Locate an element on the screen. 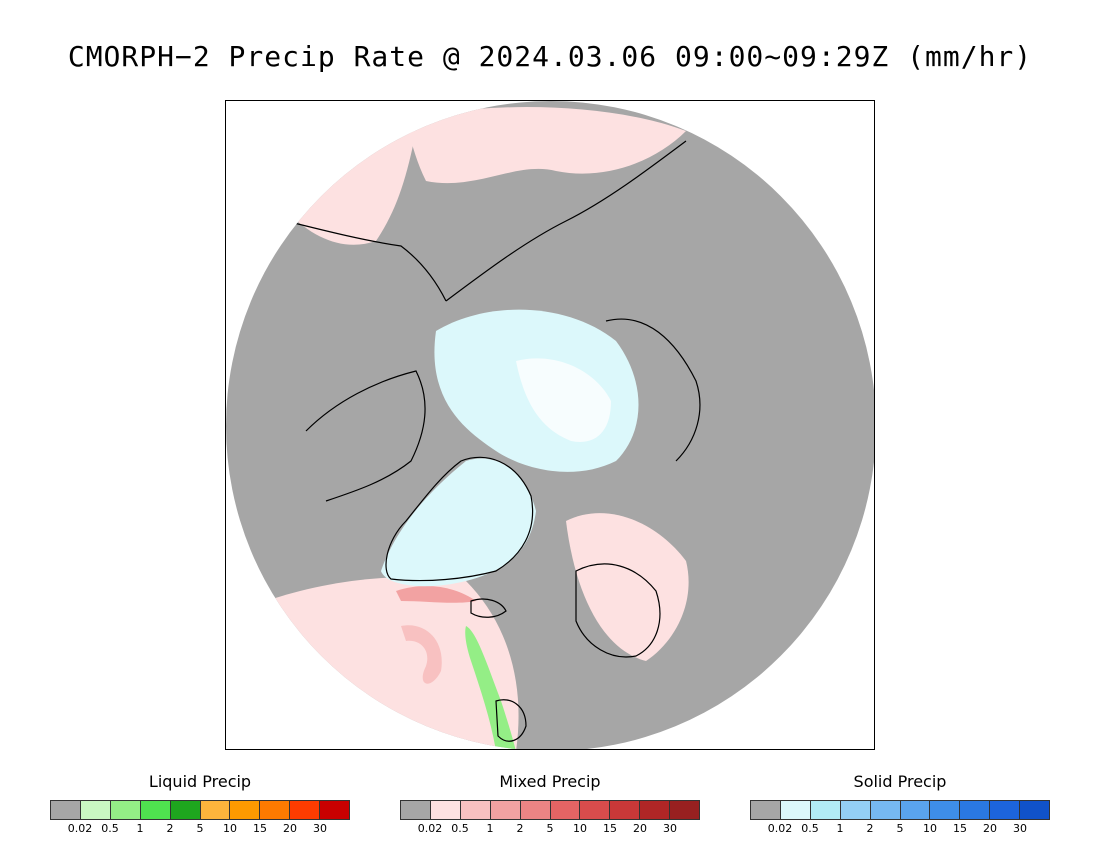 The width and height of the screenshot is (1100, 850). coastline-greenland is located at coordinates (459, 519).